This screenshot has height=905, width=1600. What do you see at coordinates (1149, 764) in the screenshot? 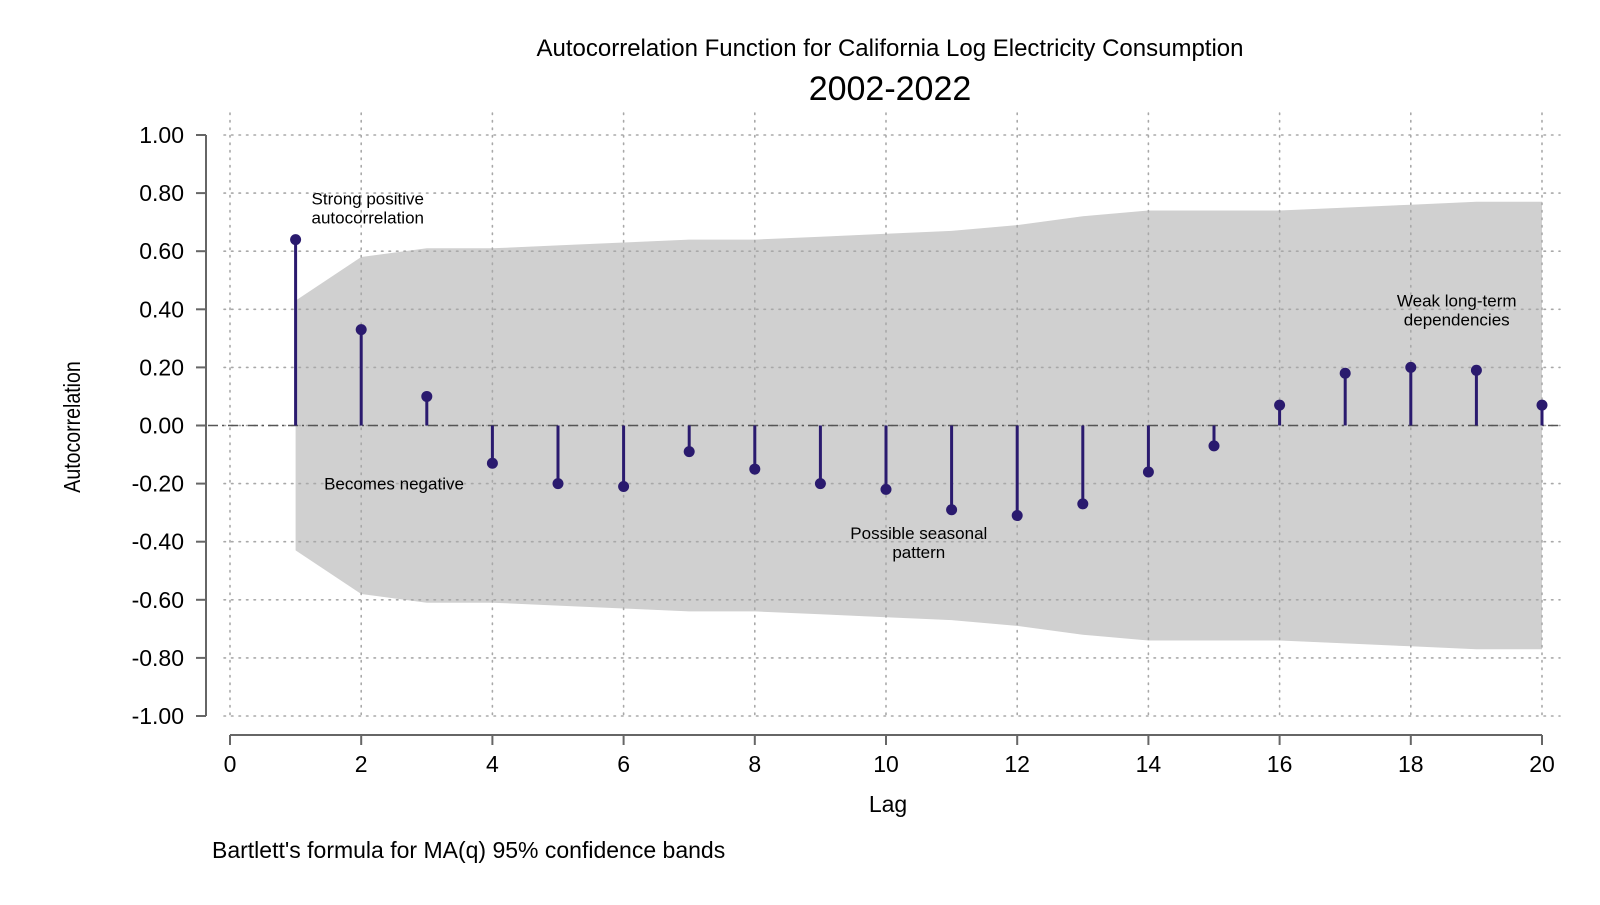
I see `x-tick-label-7: 14` at bounding box center [1149, 764].